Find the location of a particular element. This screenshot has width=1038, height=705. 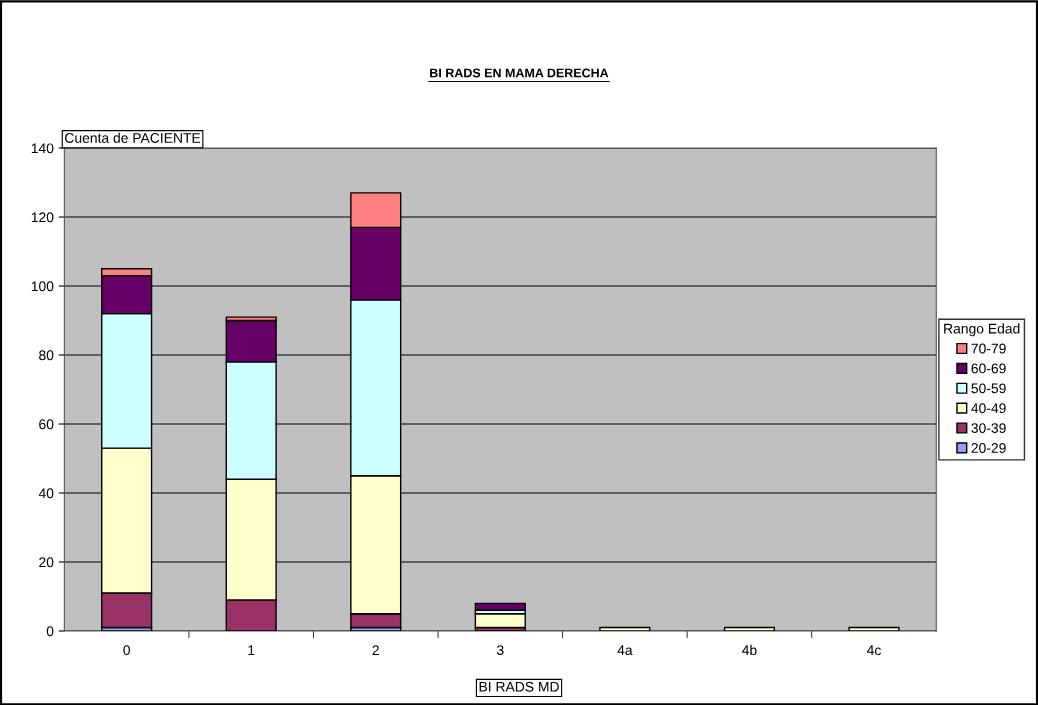

x-tick-label: 2 is located at coordinates (375, 650).